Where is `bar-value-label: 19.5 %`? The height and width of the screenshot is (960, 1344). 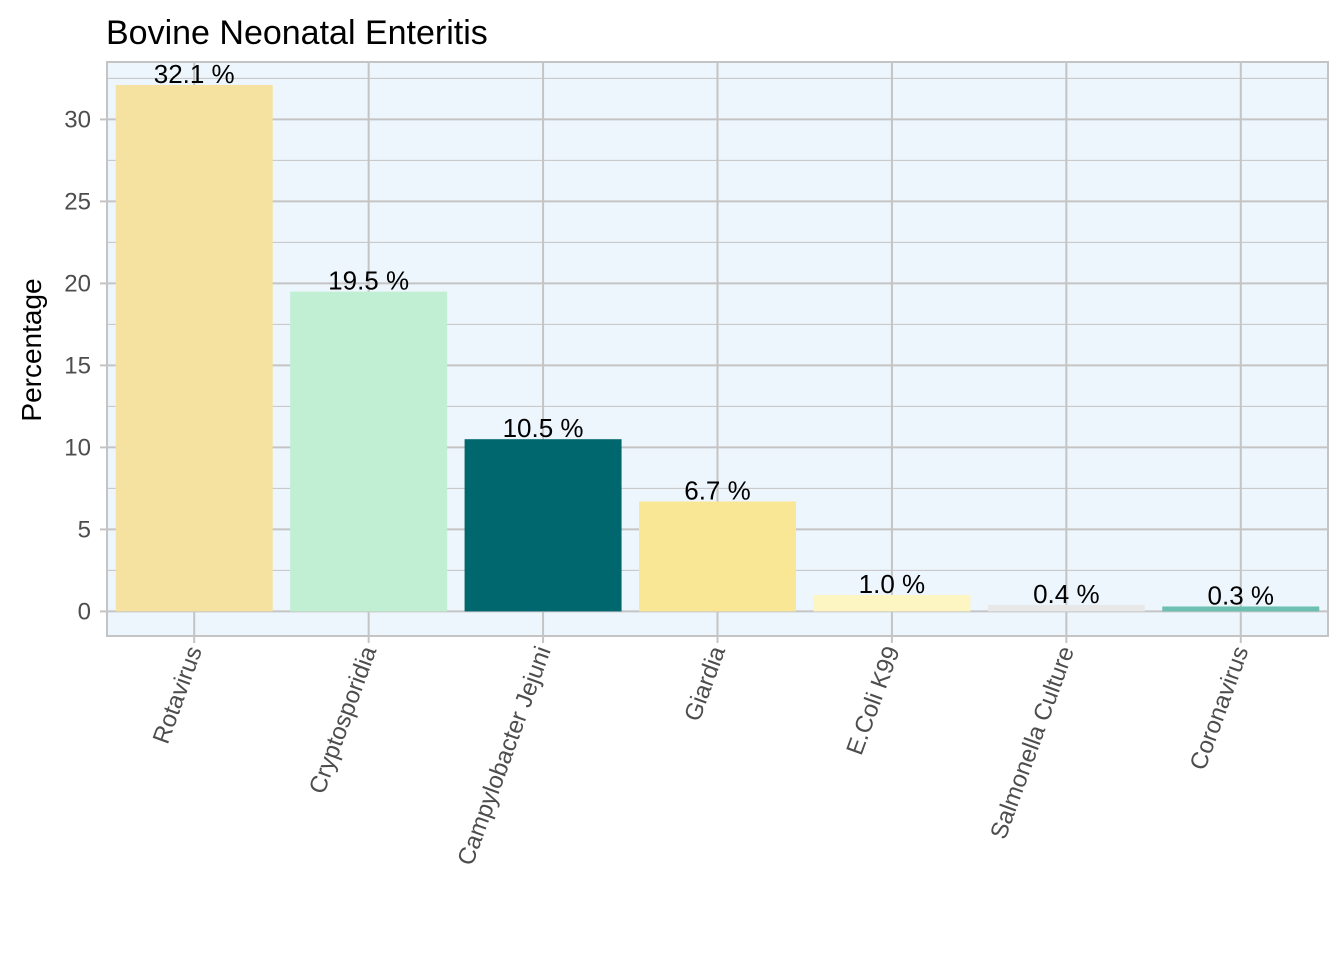 bar-value-label: 19.5 % is located at coordinates (368, 281).